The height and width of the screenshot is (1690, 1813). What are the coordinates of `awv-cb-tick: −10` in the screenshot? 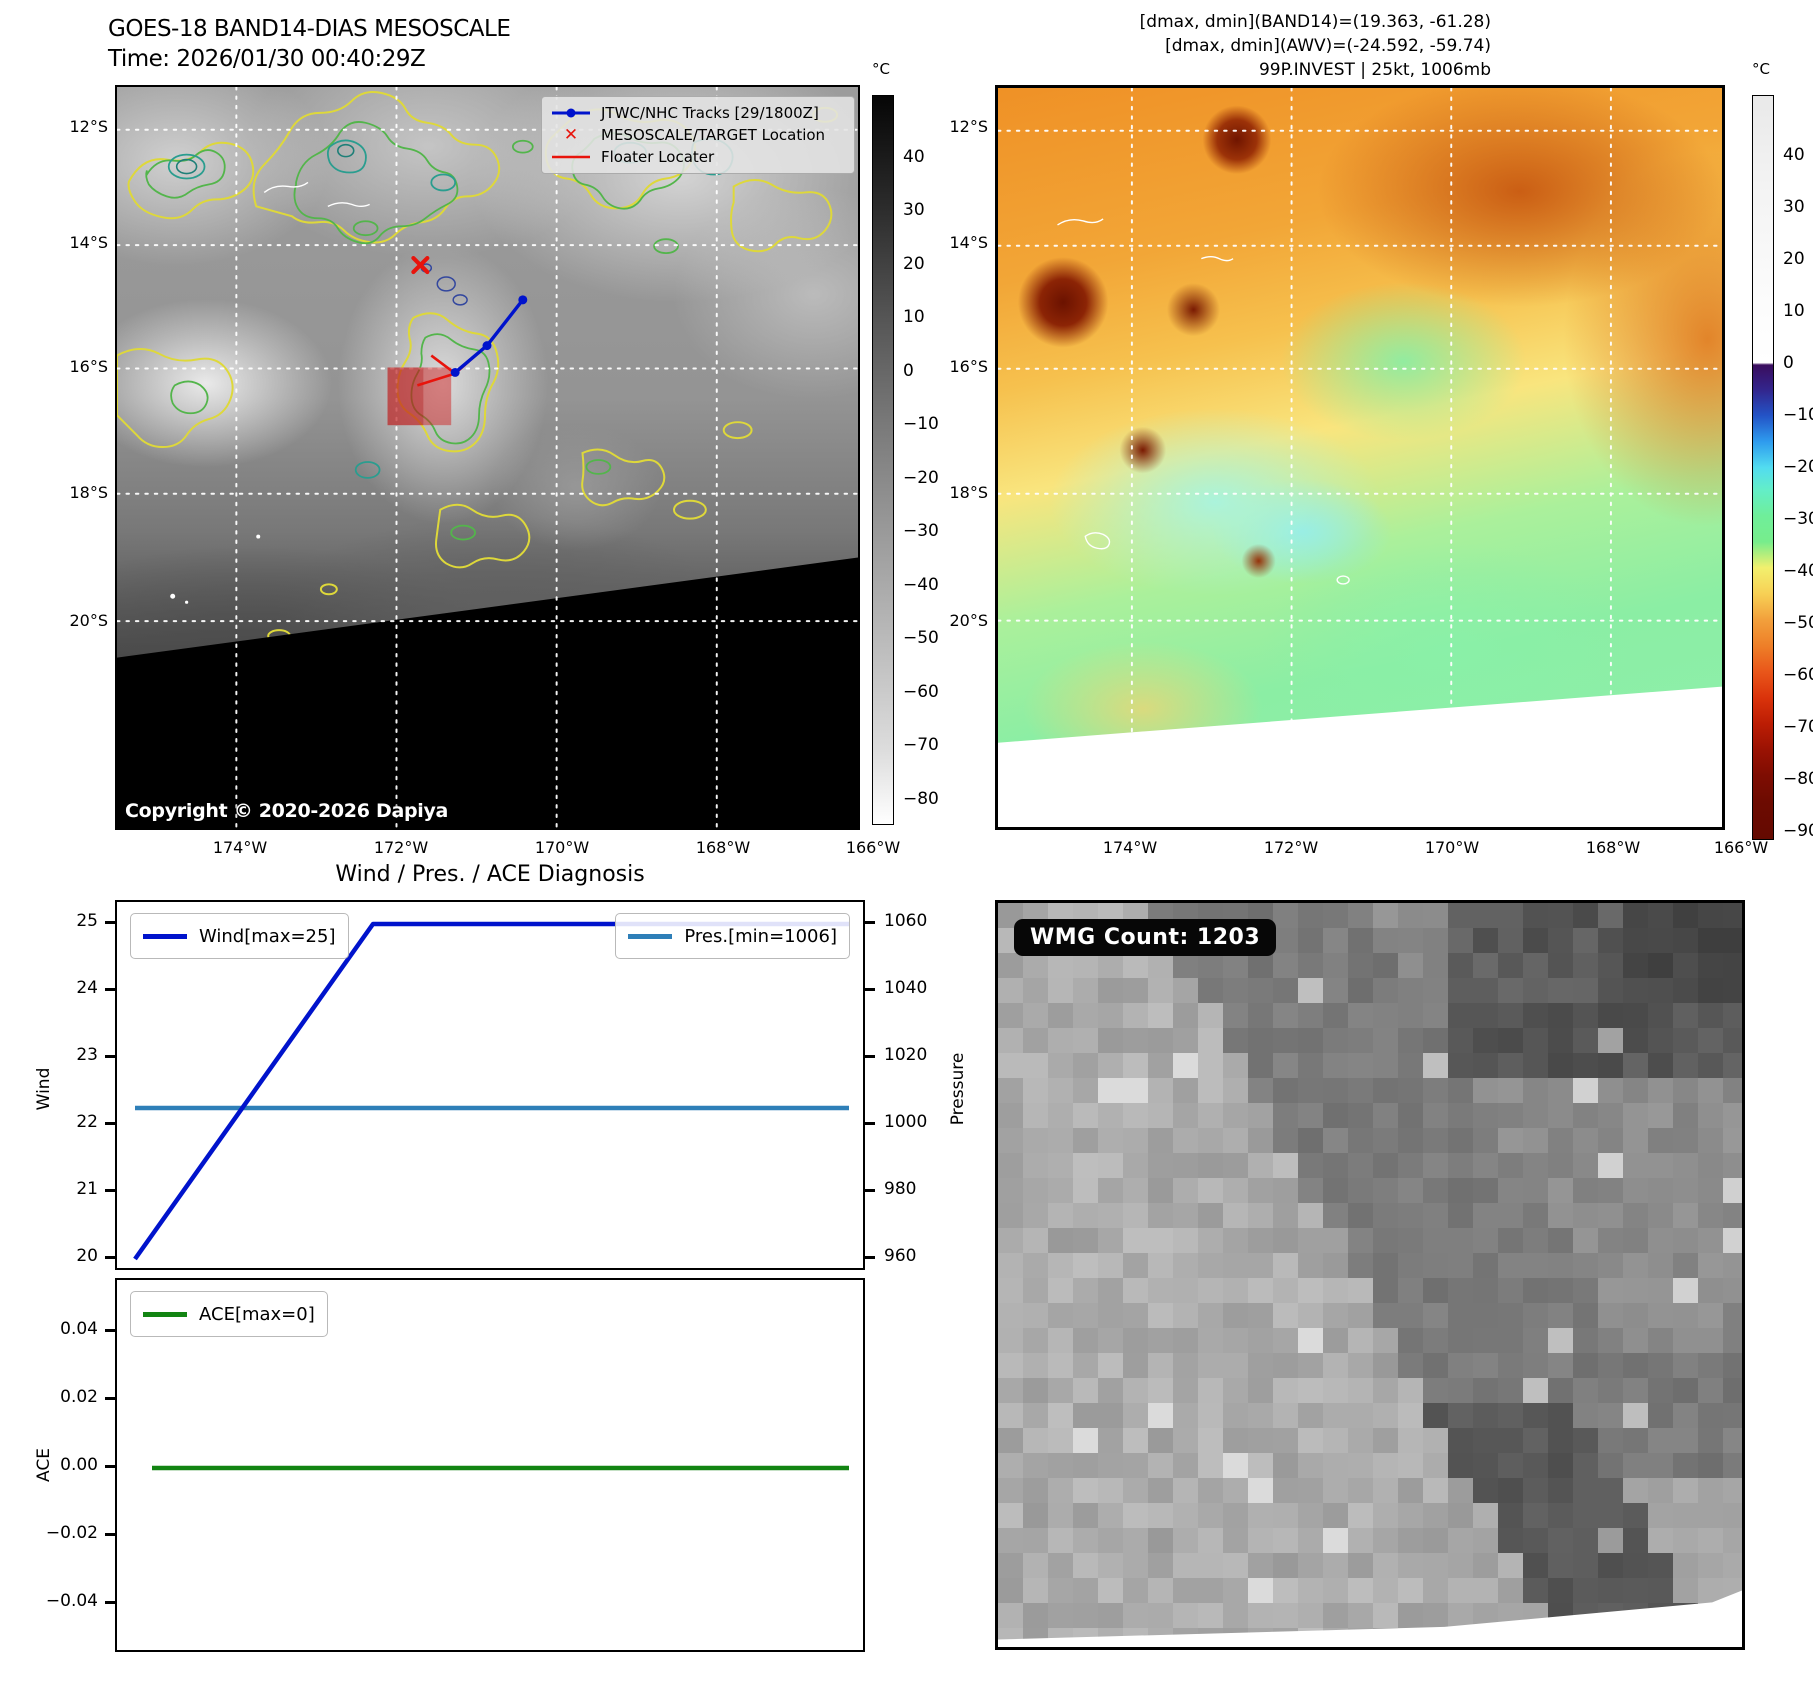 It's located at (1798, 415).